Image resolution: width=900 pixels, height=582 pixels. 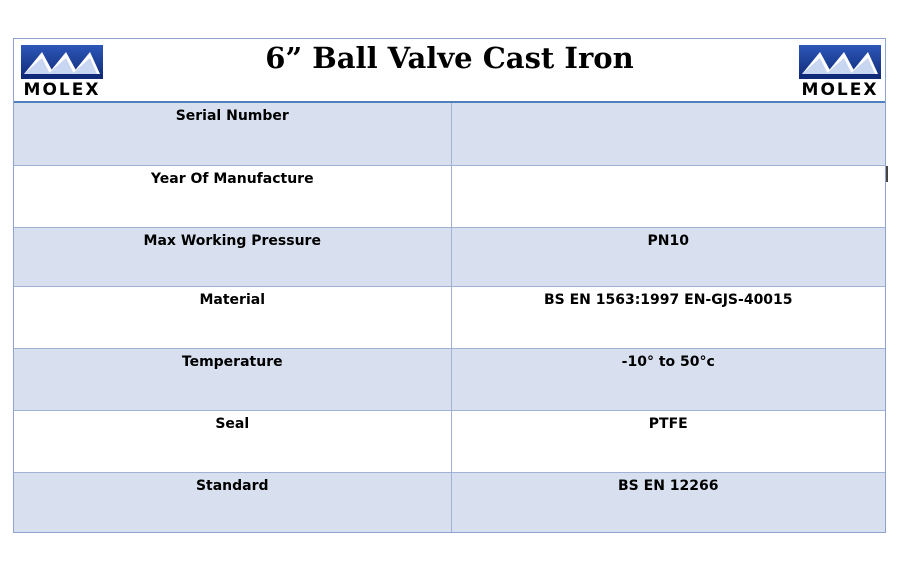 I want to click on row-value: -10° to 50°c, so click(x=668, y=378).